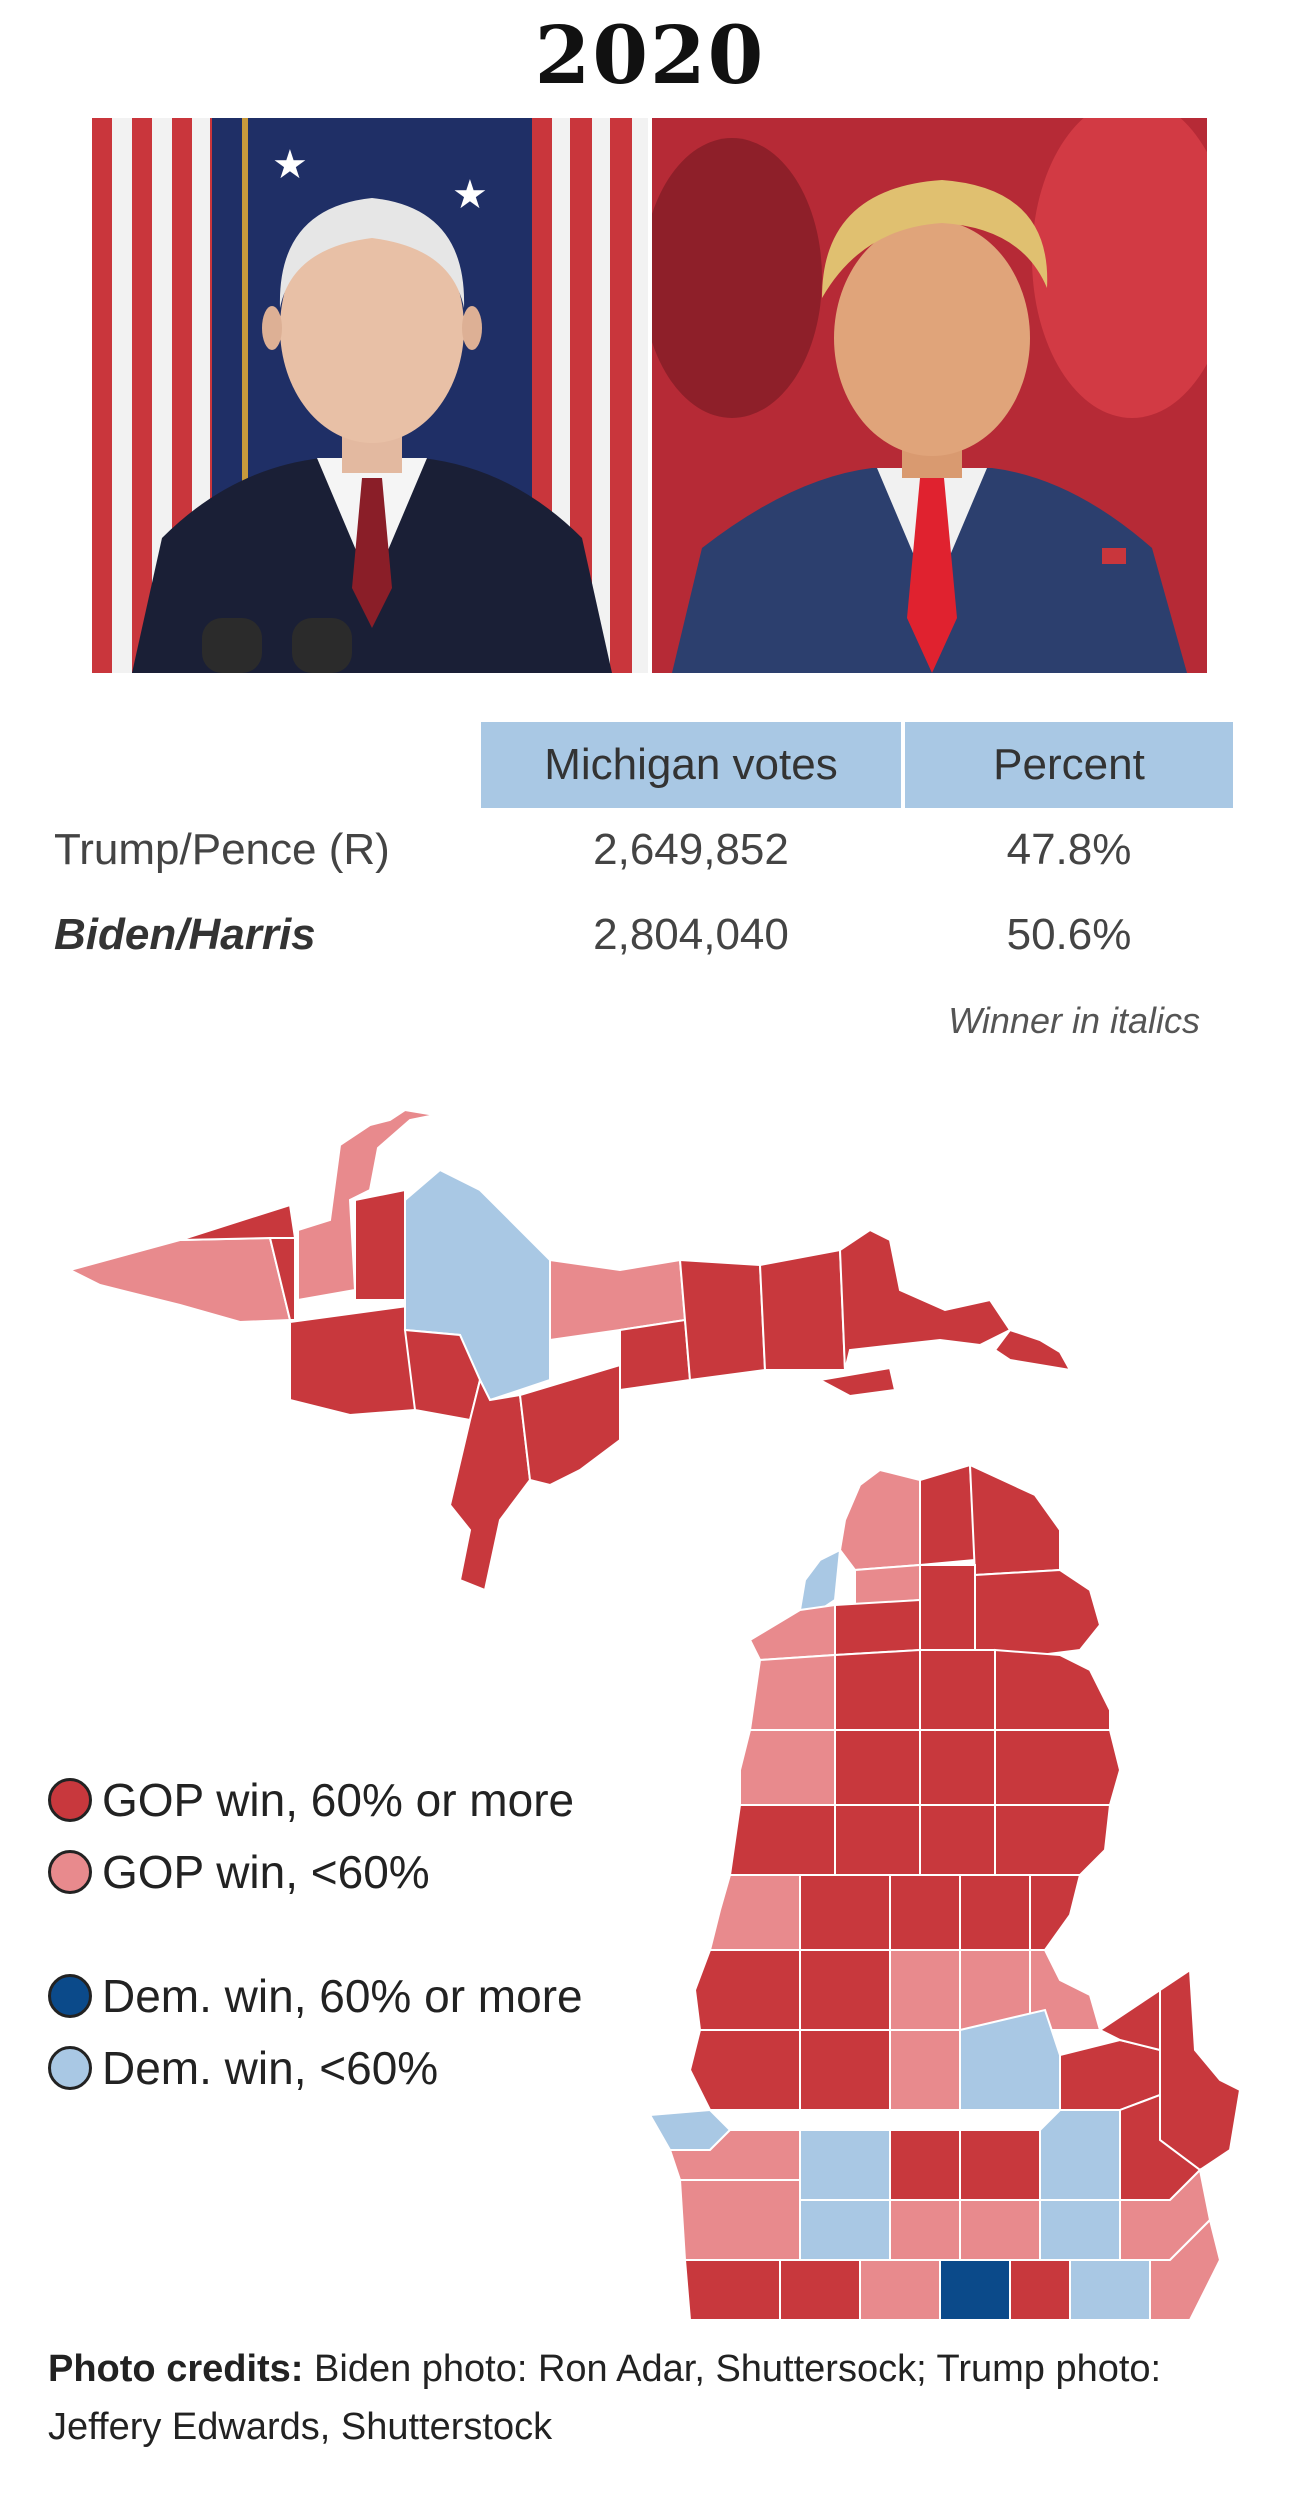 The width and height of the screenshot is (1300, 2501). What do you see at coordinates (338, 1800) in the screenshot?
I see `legend-label: GOP win, 60% or more` at bounding box center [338, 1800].